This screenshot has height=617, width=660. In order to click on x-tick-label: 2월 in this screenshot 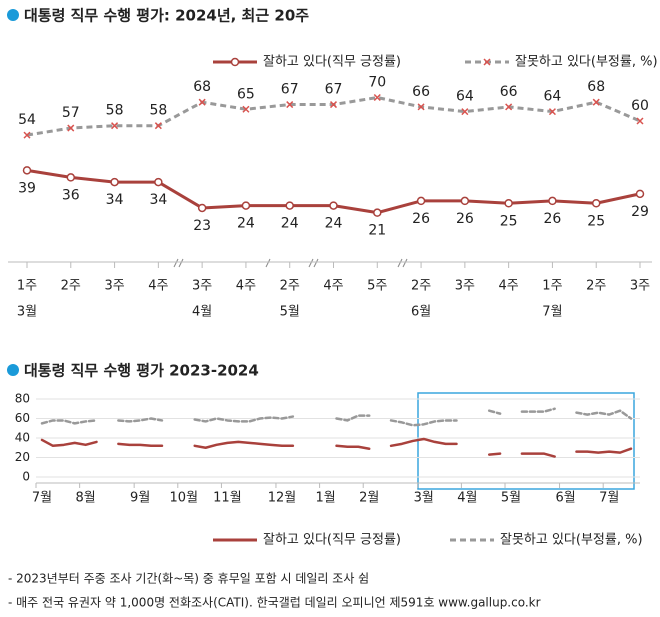, I will do `click(369, 498)`.